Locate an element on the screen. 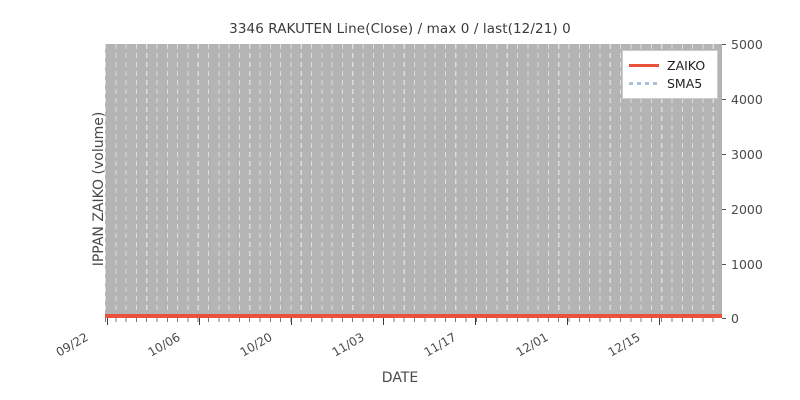 This screenshot has height=400, width=800. legend-label-zaiko: ZAIKO is located at coordinates (686, 65).